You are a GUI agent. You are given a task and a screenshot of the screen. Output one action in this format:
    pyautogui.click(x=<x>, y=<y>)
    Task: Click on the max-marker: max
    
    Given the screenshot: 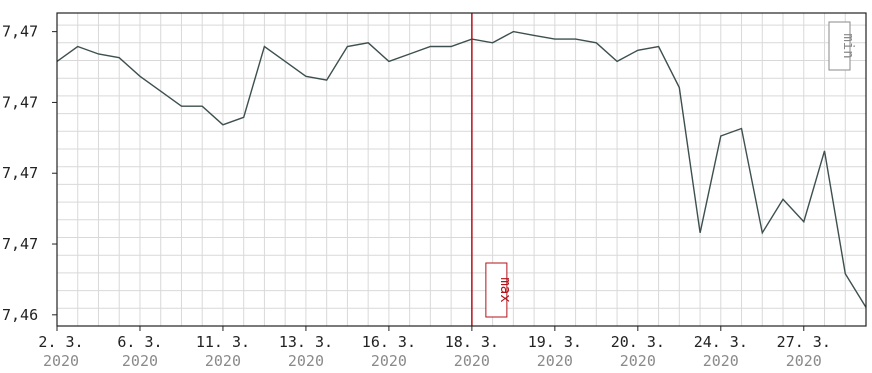 What is the action you would take?
    pyautogui.click(x=492, y=169)
    